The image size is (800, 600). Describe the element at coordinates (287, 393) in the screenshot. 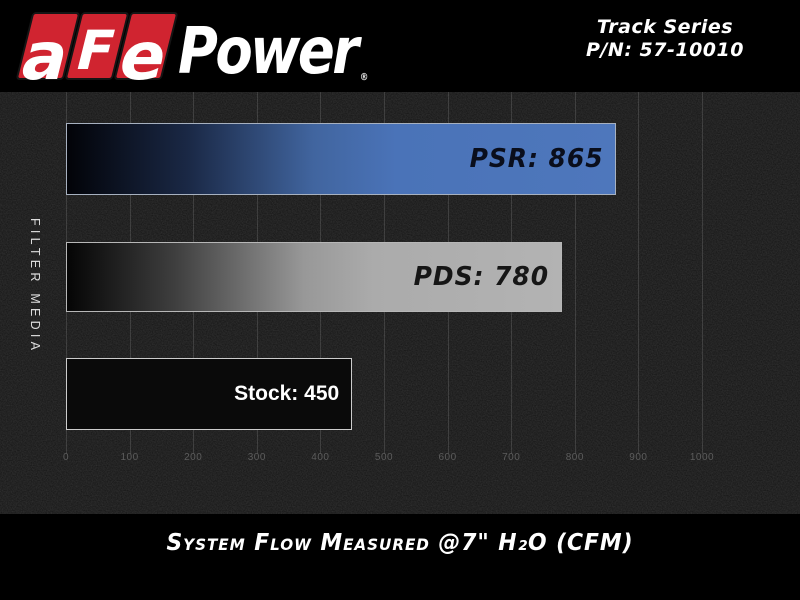

I see `bar-value-label: Stock: 450` at that location.